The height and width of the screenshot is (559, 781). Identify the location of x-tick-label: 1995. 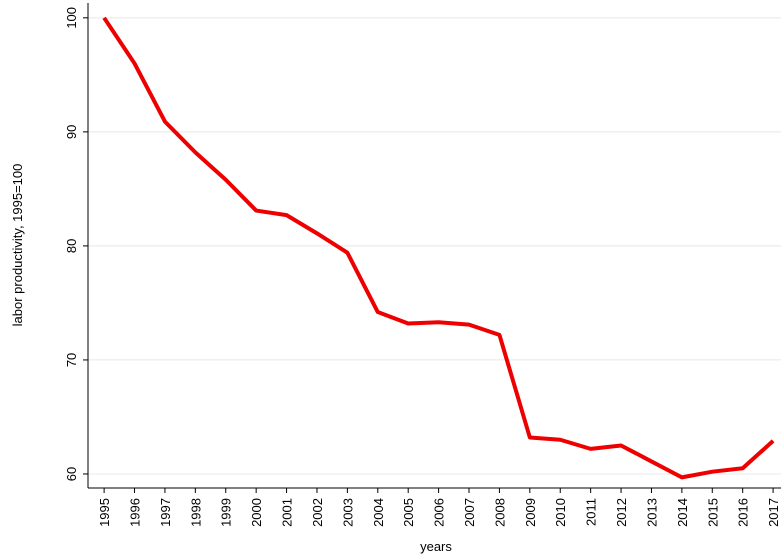
(104, 512).